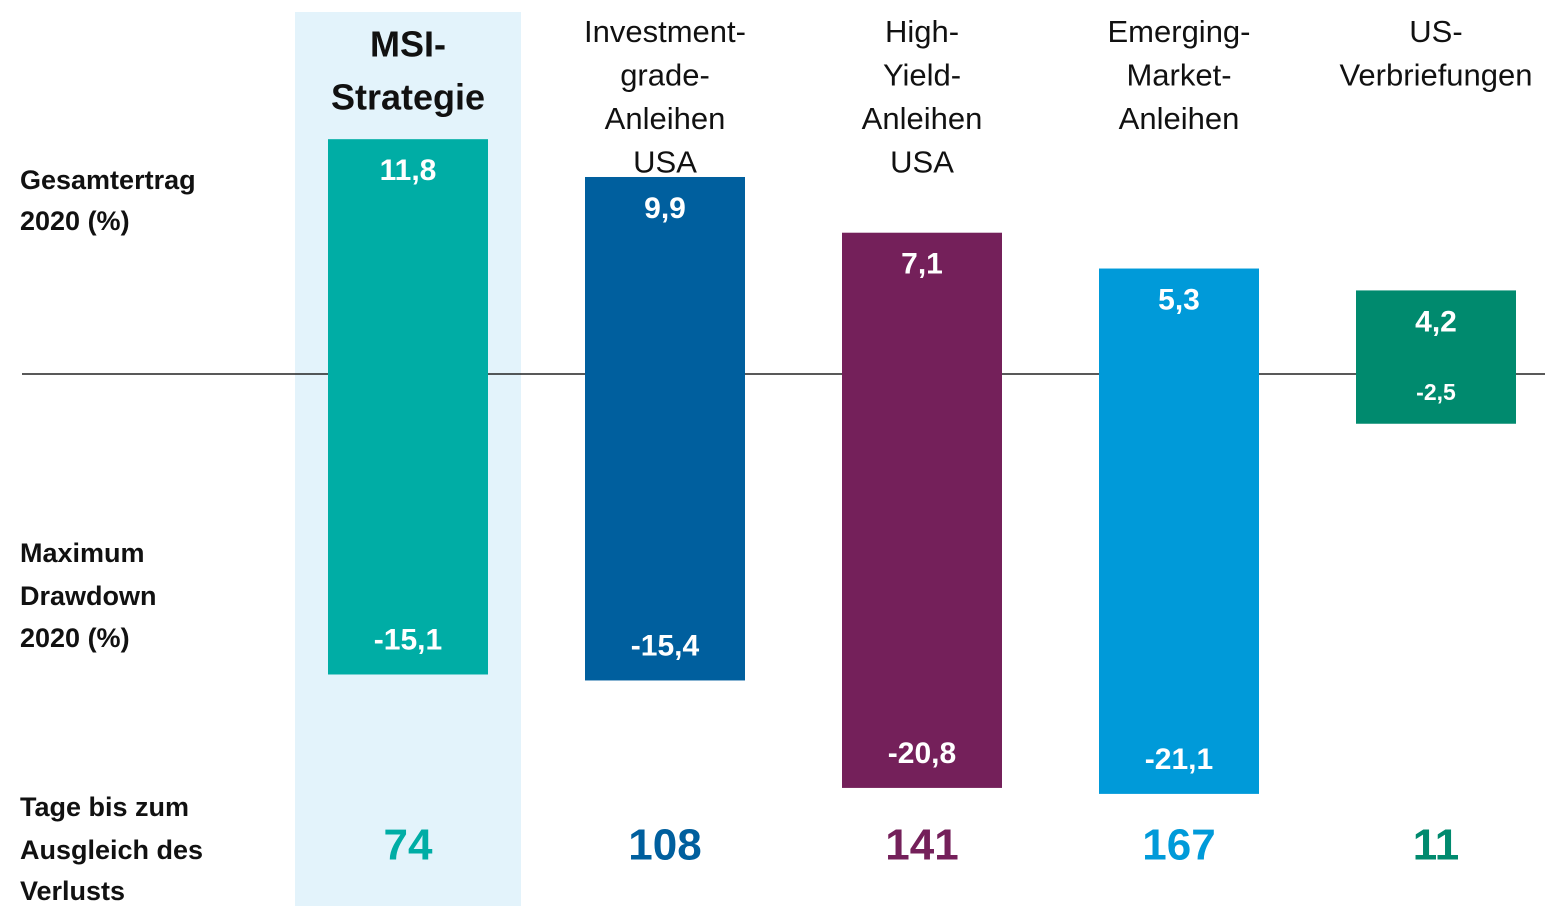  What do you see at coordinates (408, 44) in the screenshot?
I see `category-label: MSI-` at bounding box center [408, 44].